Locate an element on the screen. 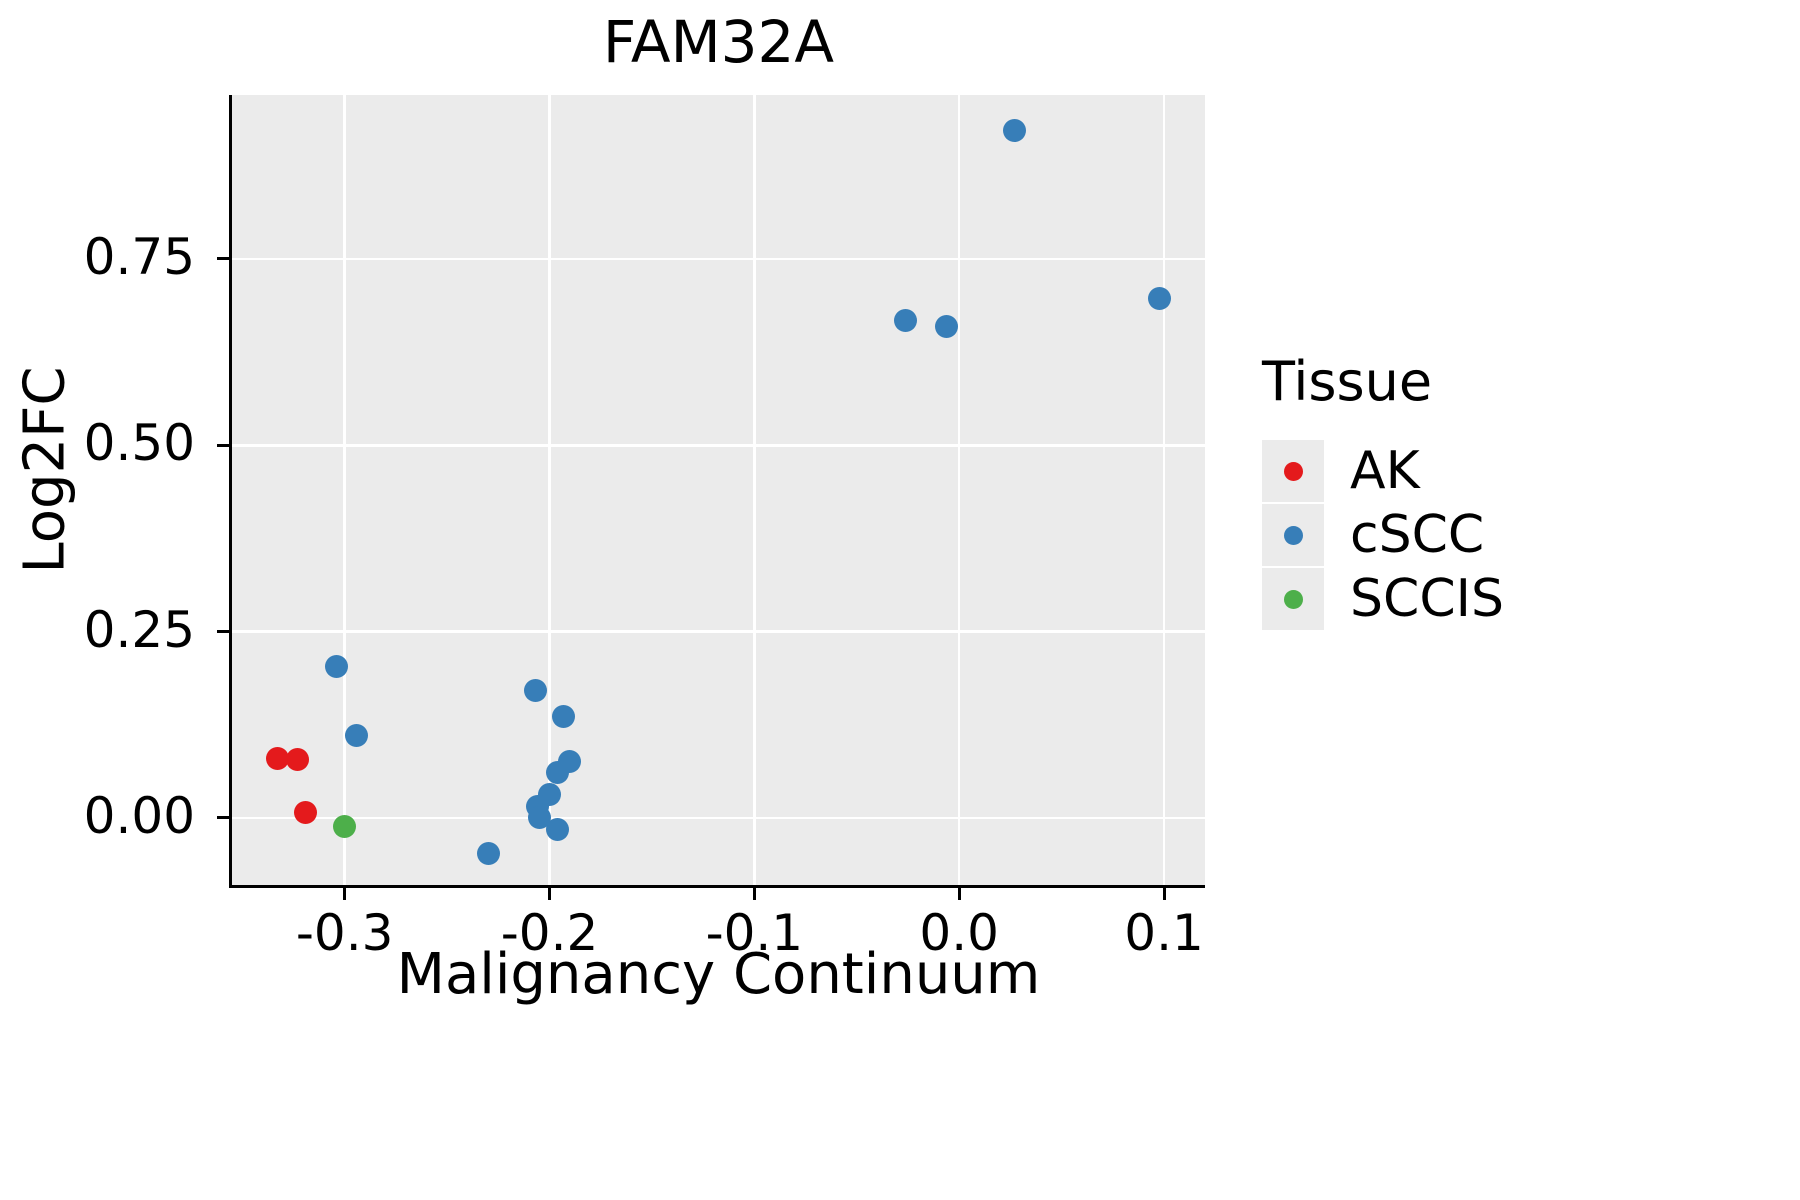 The width and height of the screenshot is (1800, 1200). legend-entry-ak: AK is located at coordinates (1383, 471).